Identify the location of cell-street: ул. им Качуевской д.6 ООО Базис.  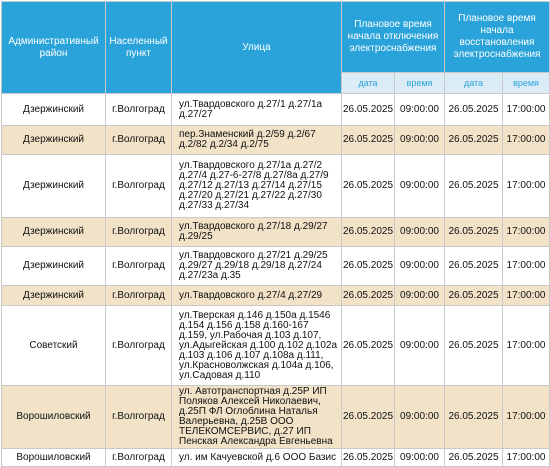
(256, 457).